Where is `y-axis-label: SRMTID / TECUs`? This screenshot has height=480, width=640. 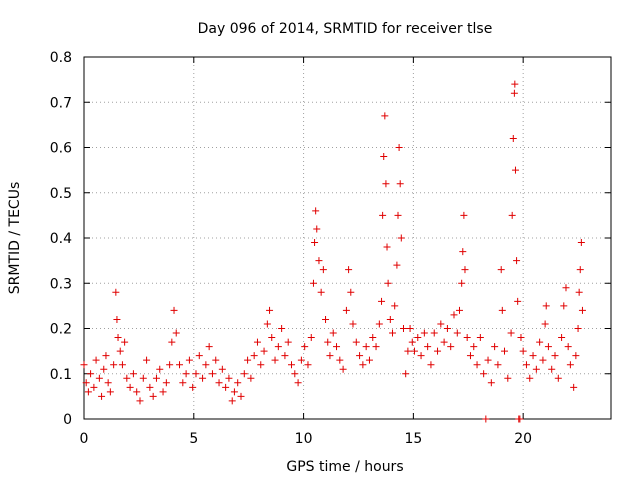
y-axis-label: SRMTID / TECUs is located at coordinates (15, 238).